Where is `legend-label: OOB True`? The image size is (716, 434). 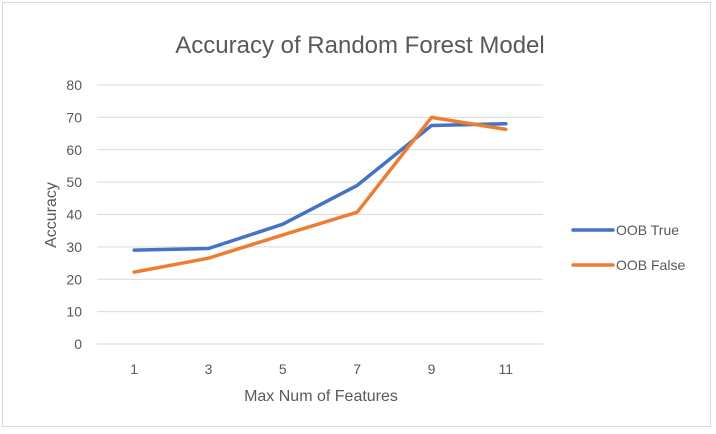 legend-label: OOB True is located at coordinates (647, 230).